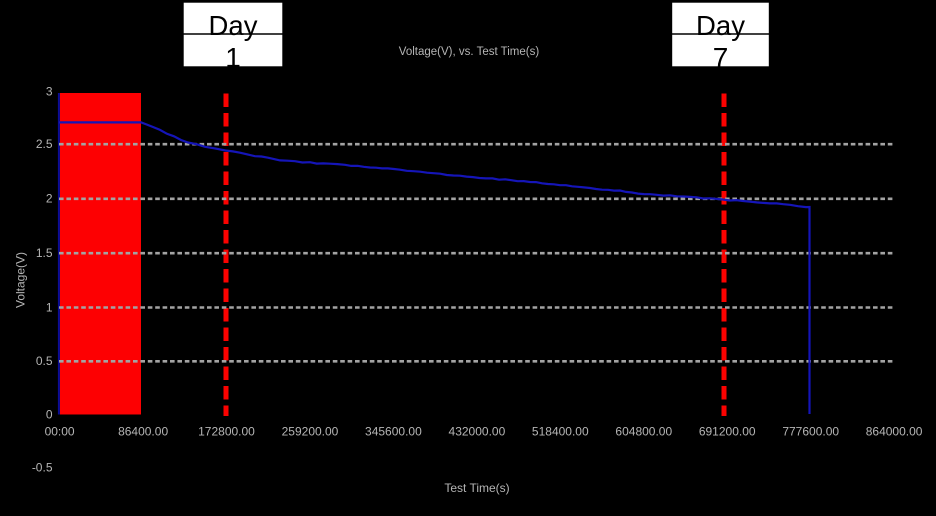 The image size is (936, 516). Describe the element at coordinates (49, 199) in the screenshot. I see `svg-text: 2` at that location.